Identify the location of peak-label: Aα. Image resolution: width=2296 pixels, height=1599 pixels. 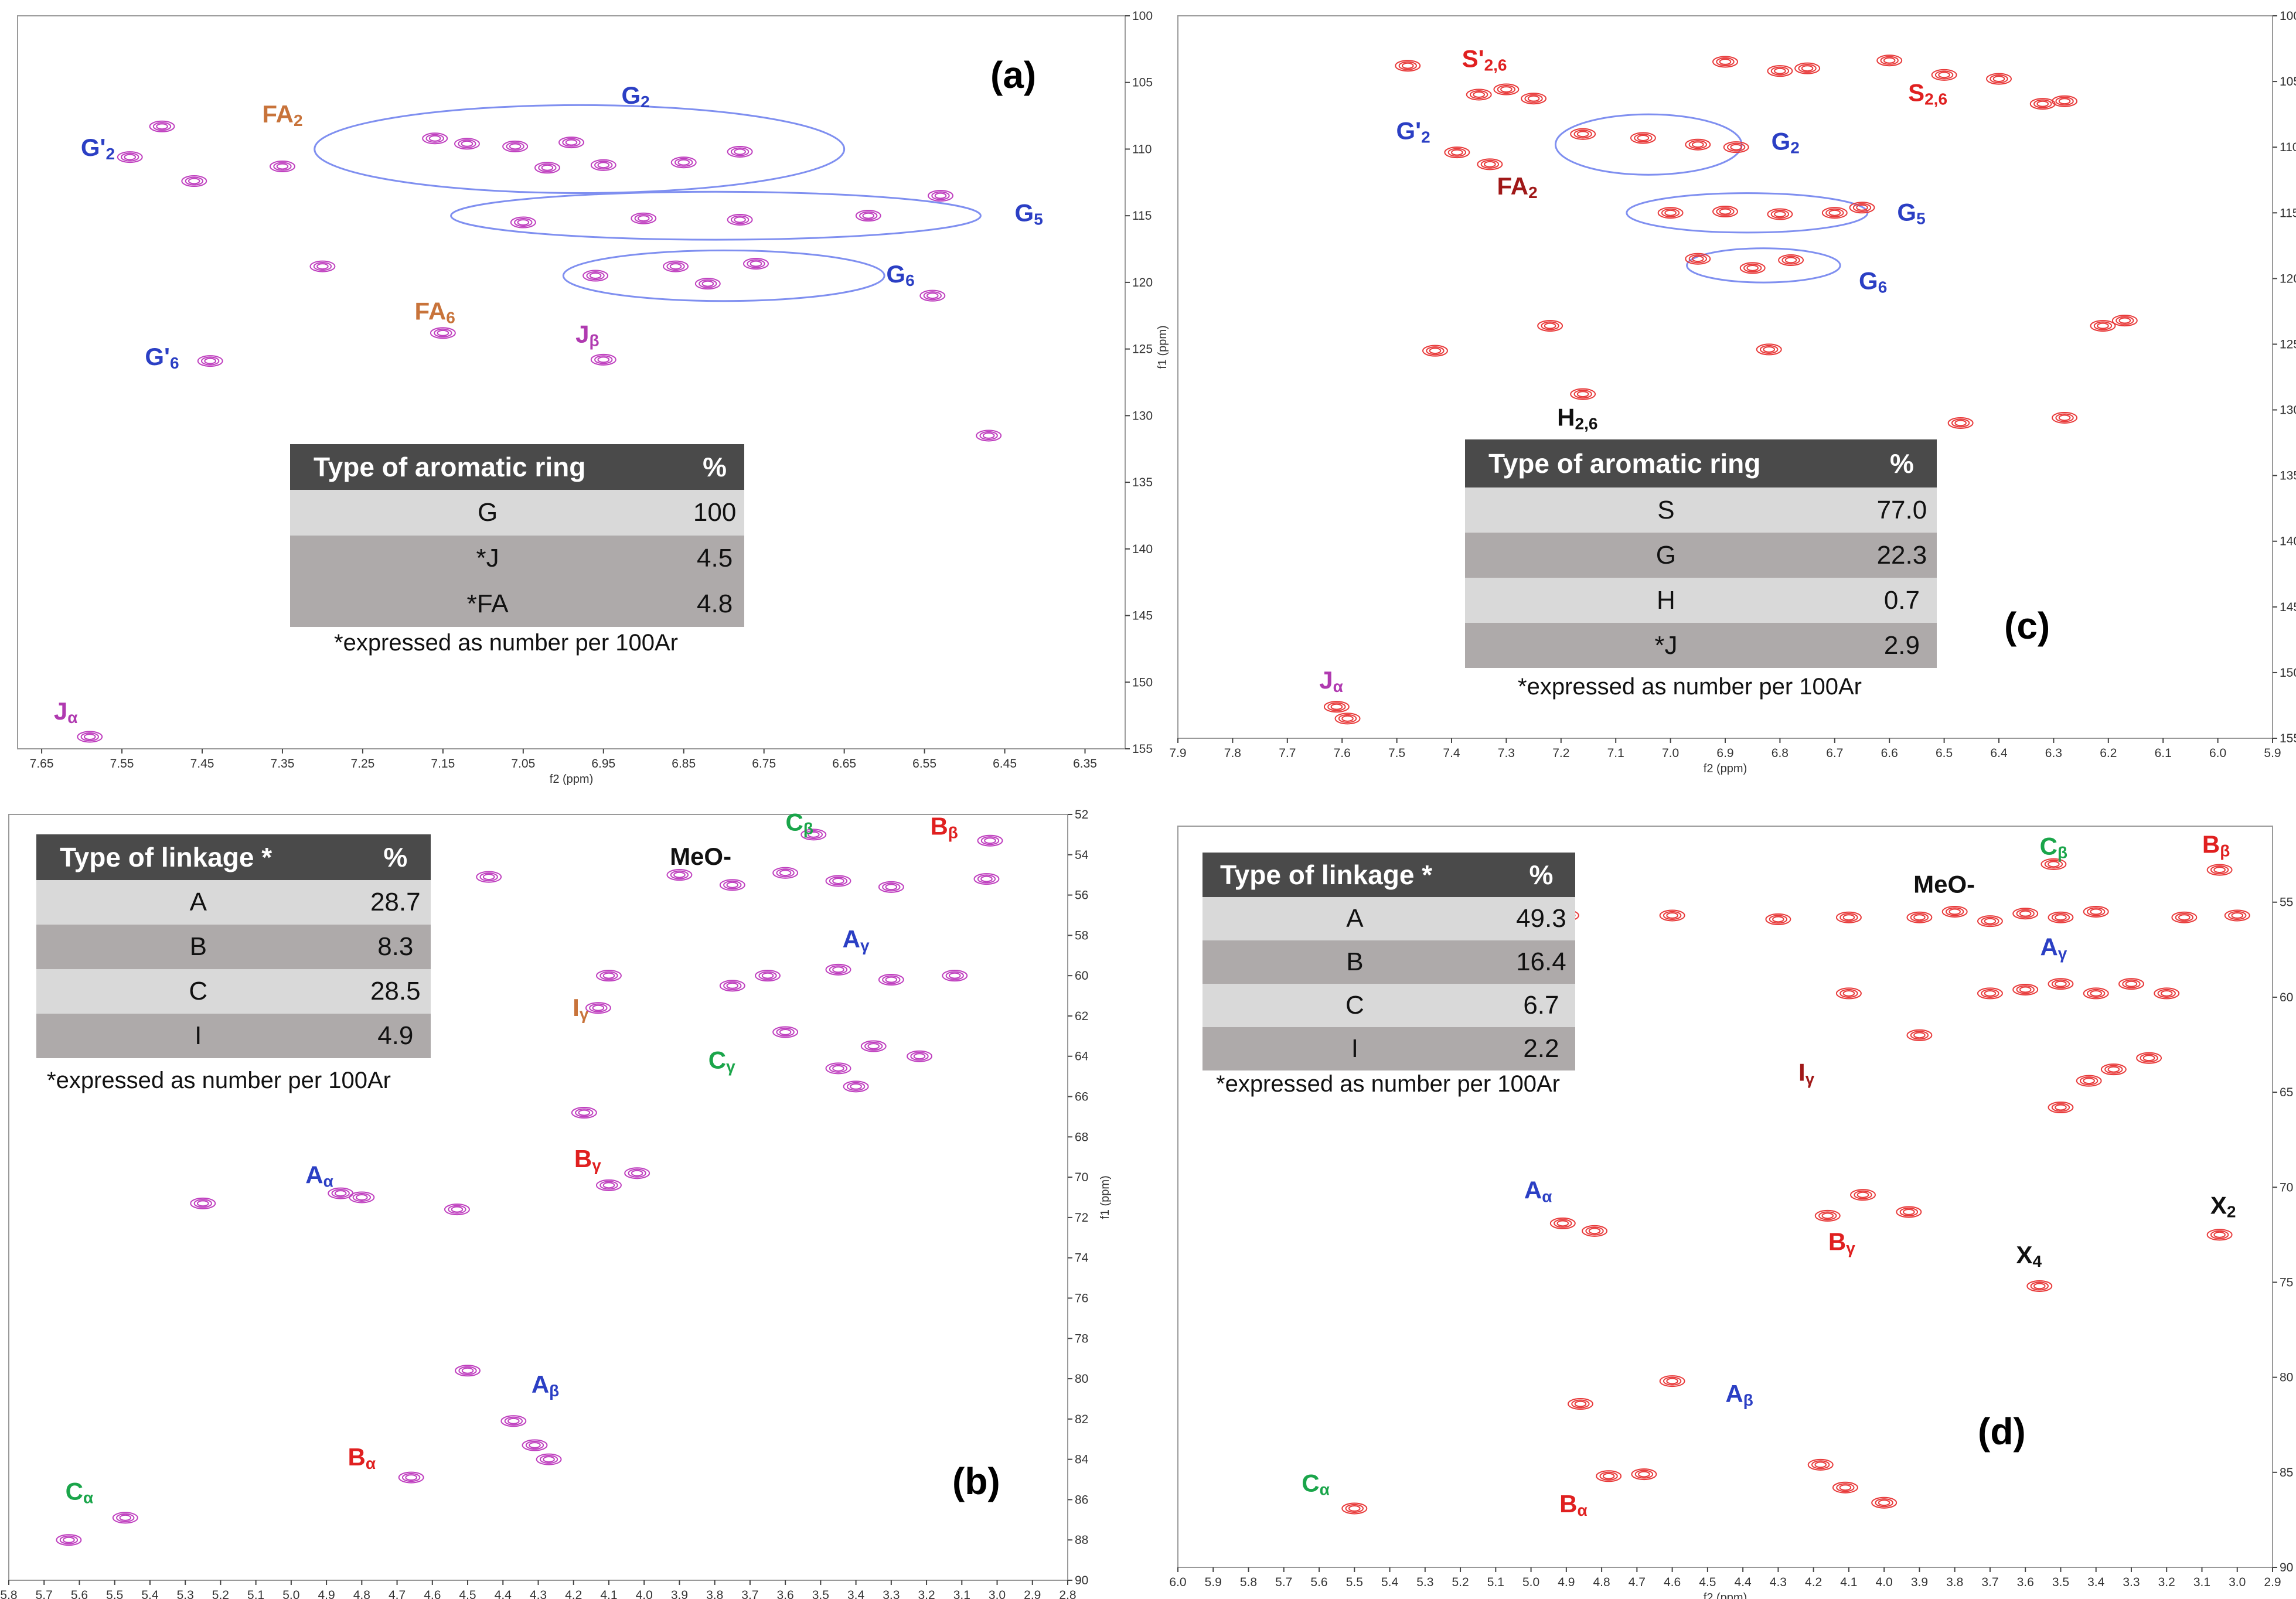
(319, 1175).